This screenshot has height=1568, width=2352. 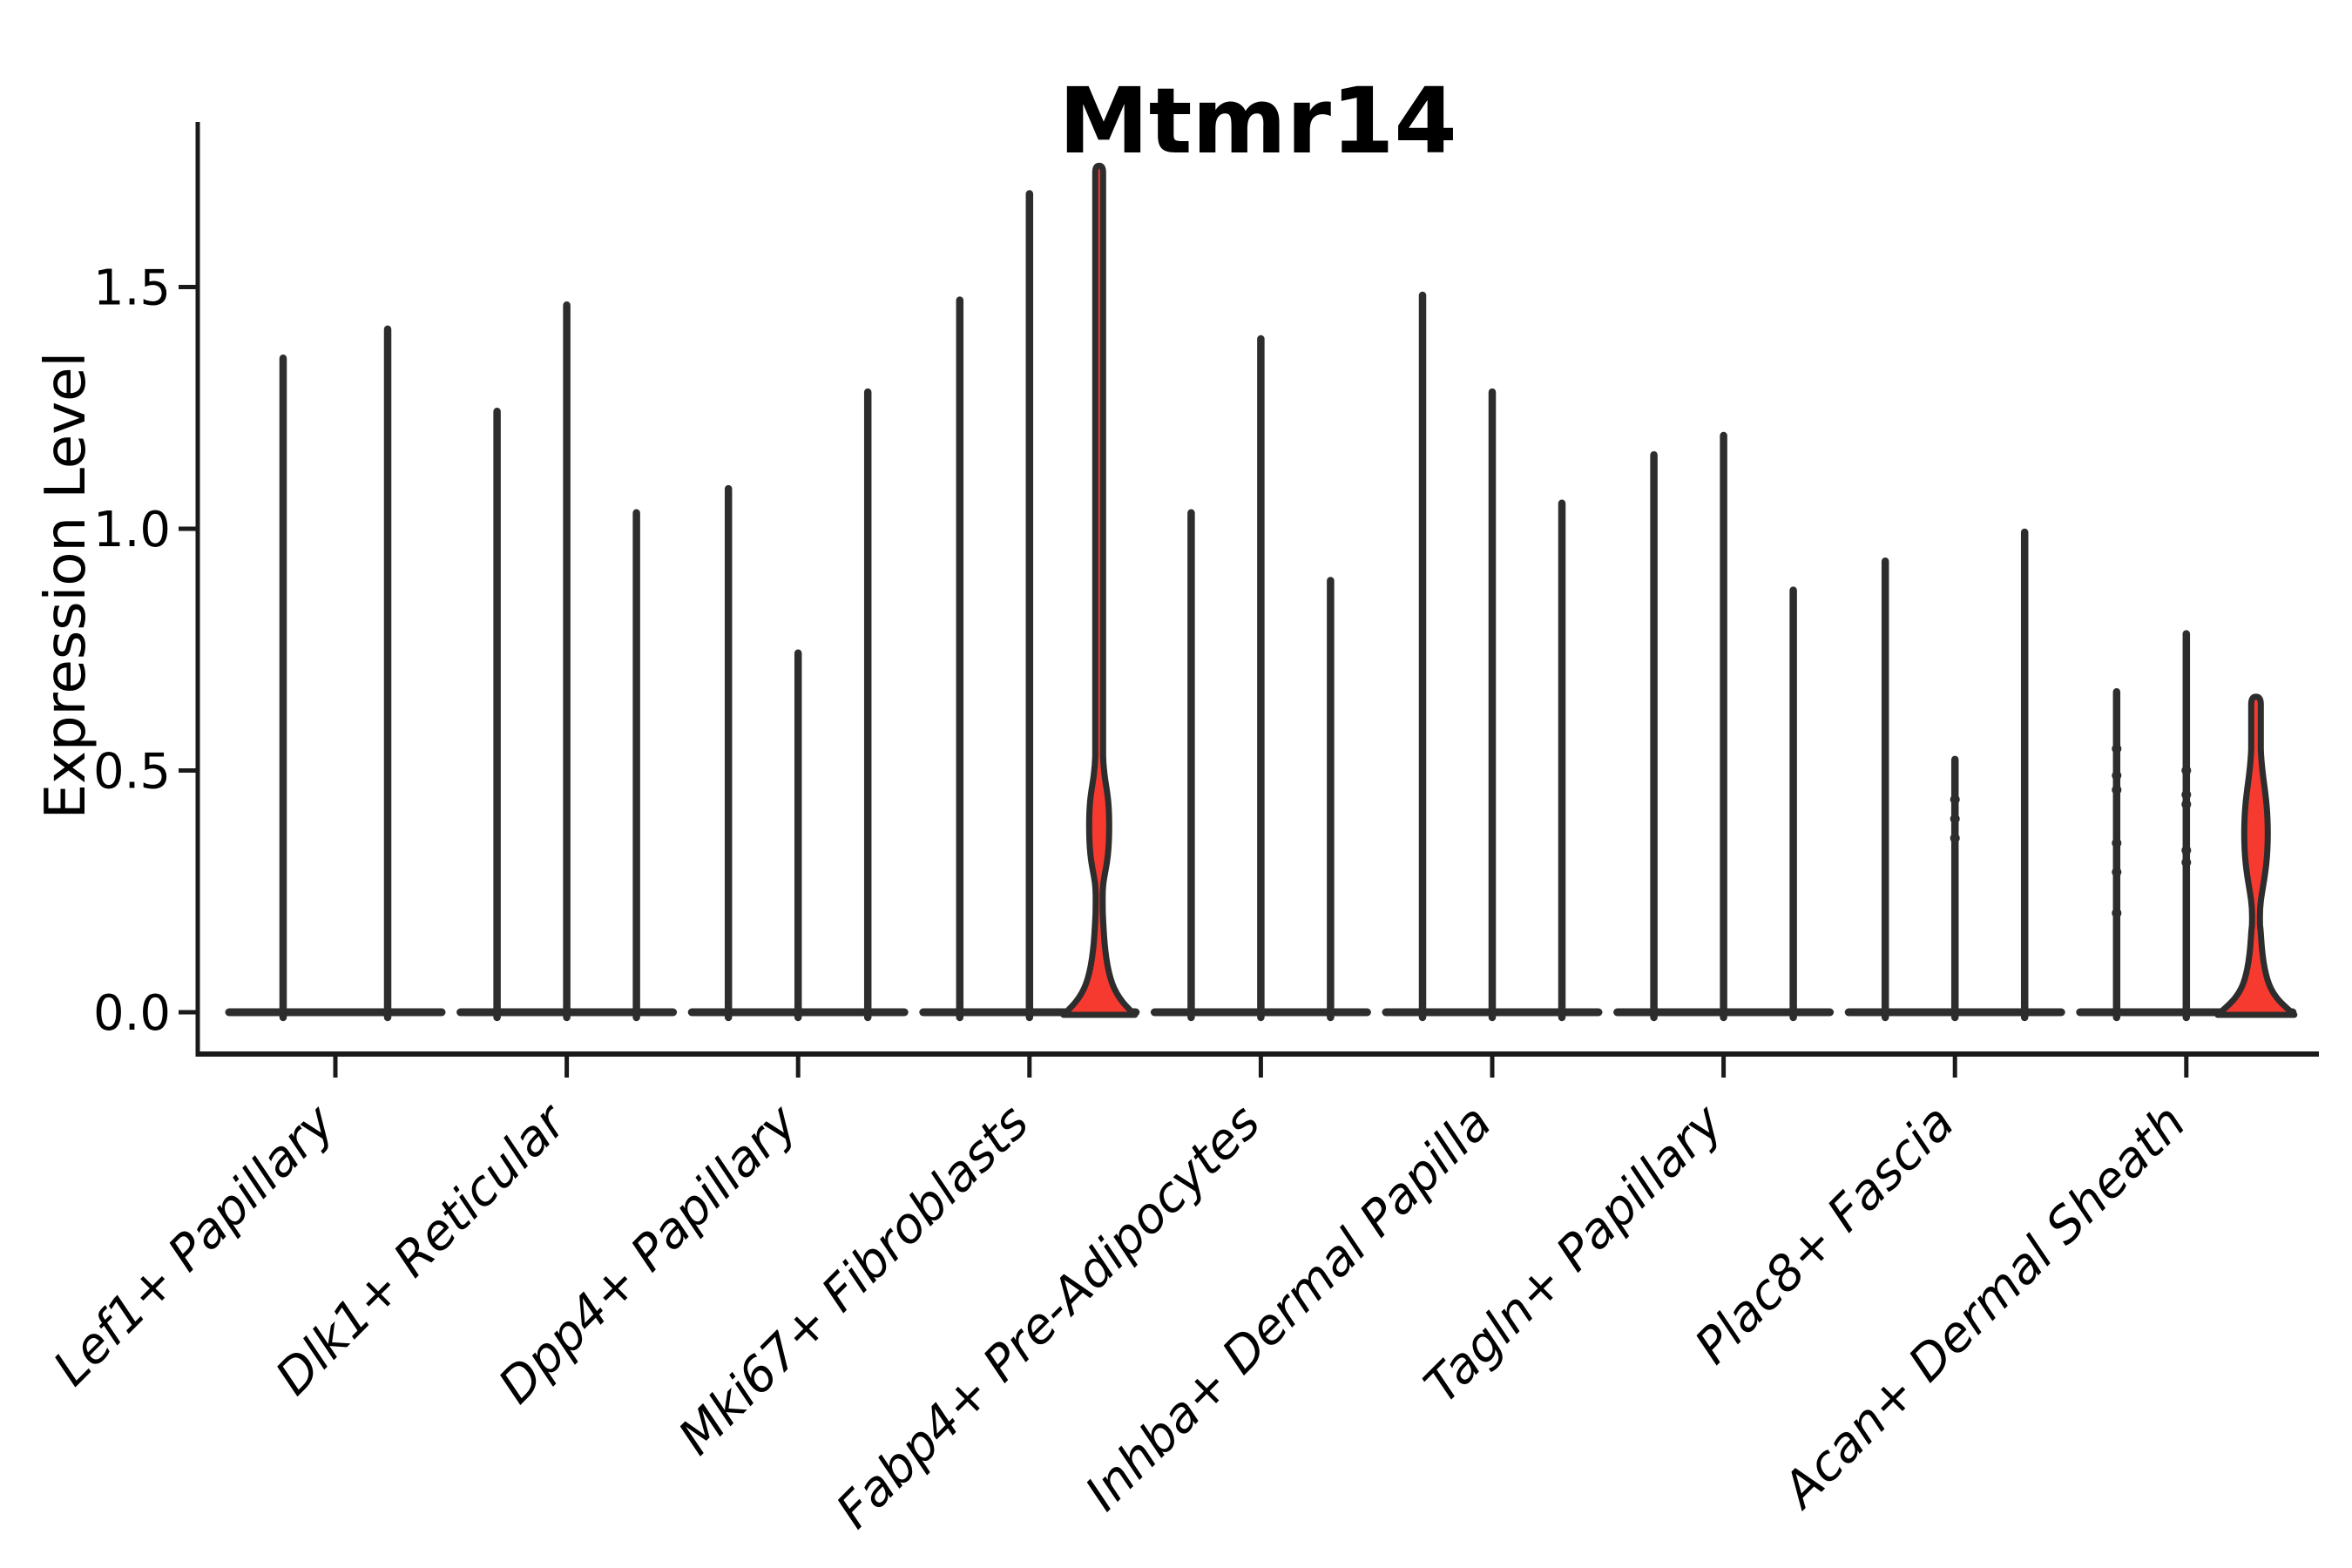 What do you see at coordinates (132, 288) in the screenshot?
I see `y-tick-label: 1.5` at bounding box center [132, 288].